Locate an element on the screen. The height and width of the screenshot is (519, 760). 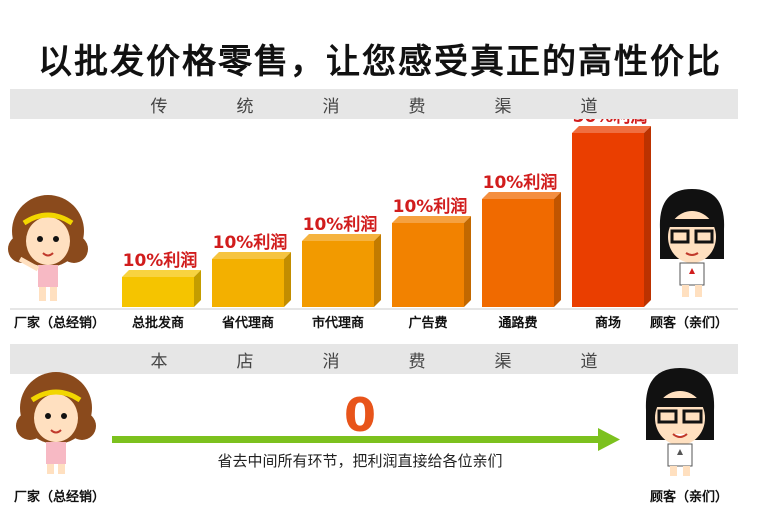
category-tick-label: 总批发商 is located at coordinates (158, 323).